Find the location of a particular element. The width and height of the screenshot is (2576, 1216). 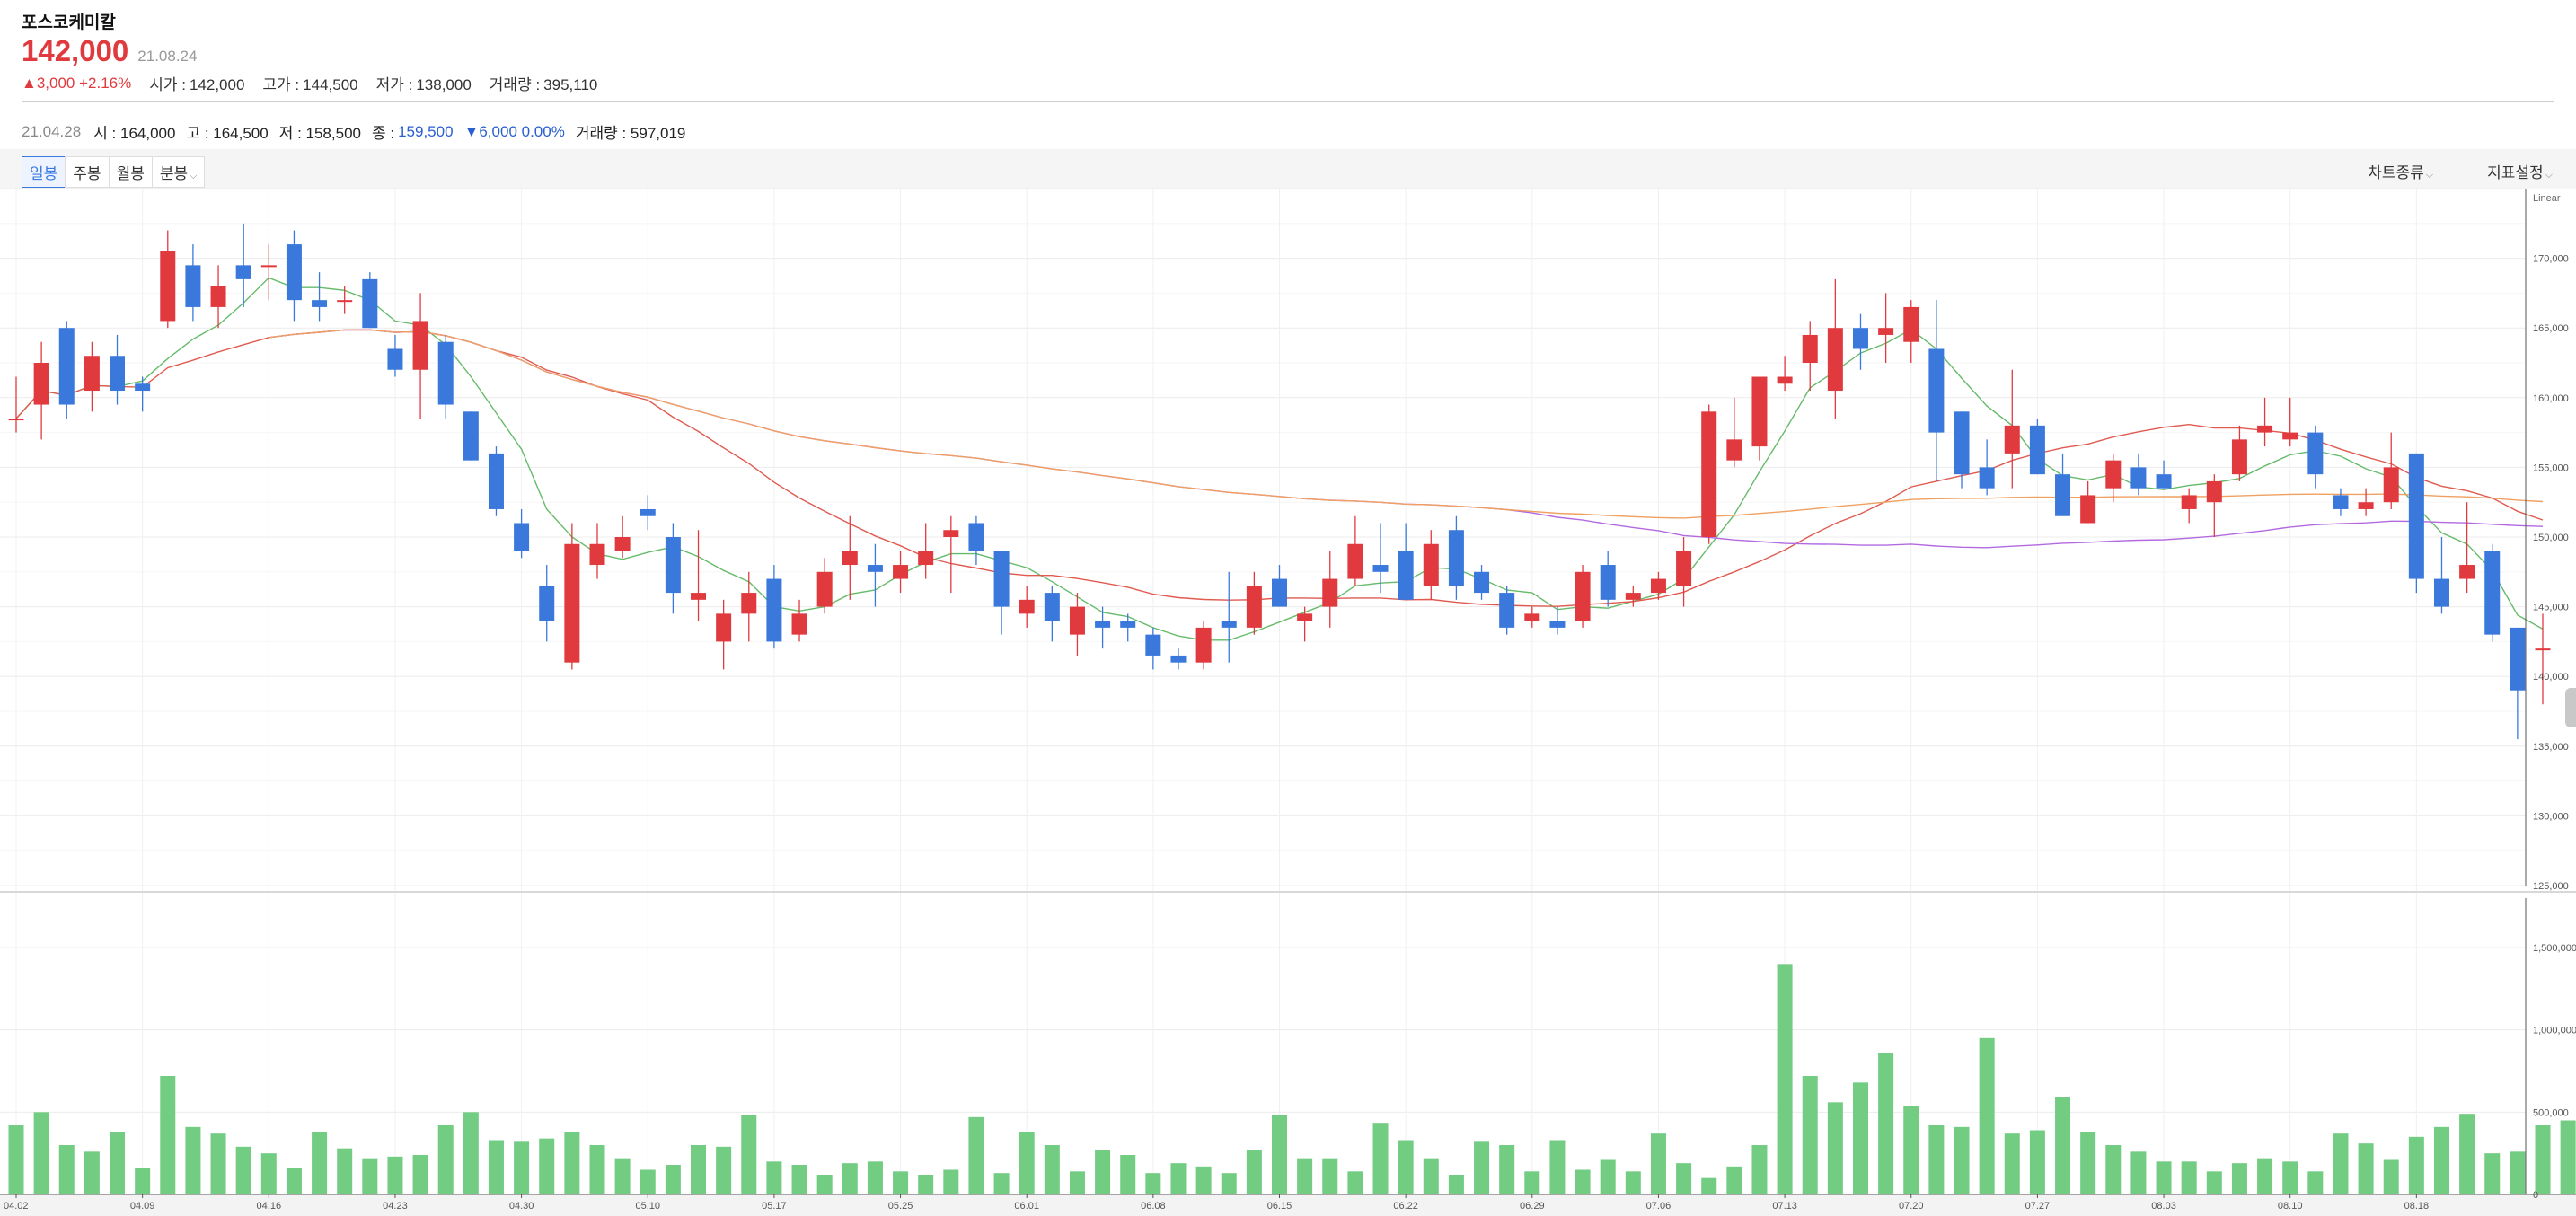

price-tick-label: 155,000 is located at coordinates (2551, 468).